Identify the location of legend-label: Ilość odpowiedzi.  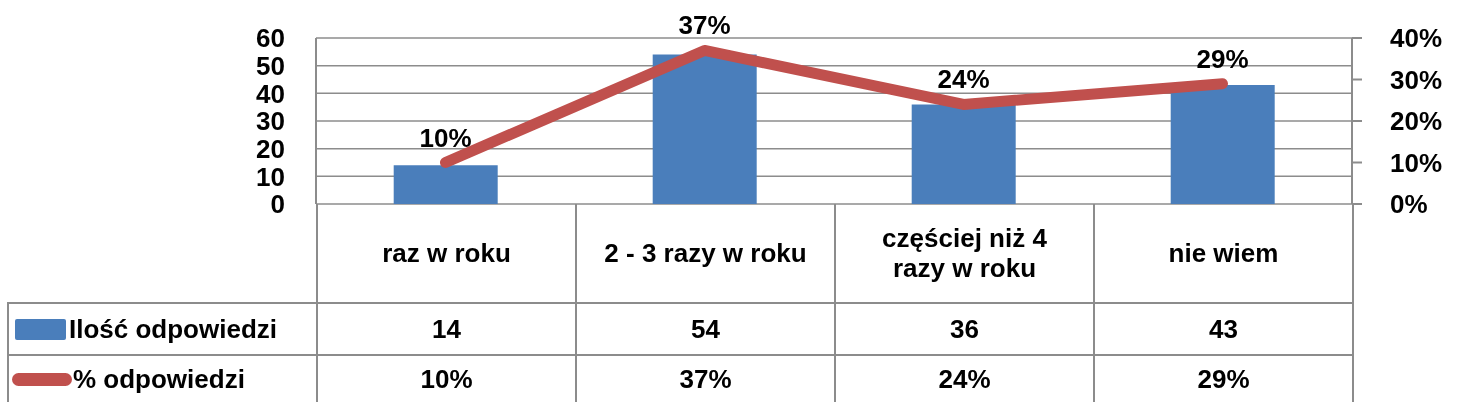
(173, 329).